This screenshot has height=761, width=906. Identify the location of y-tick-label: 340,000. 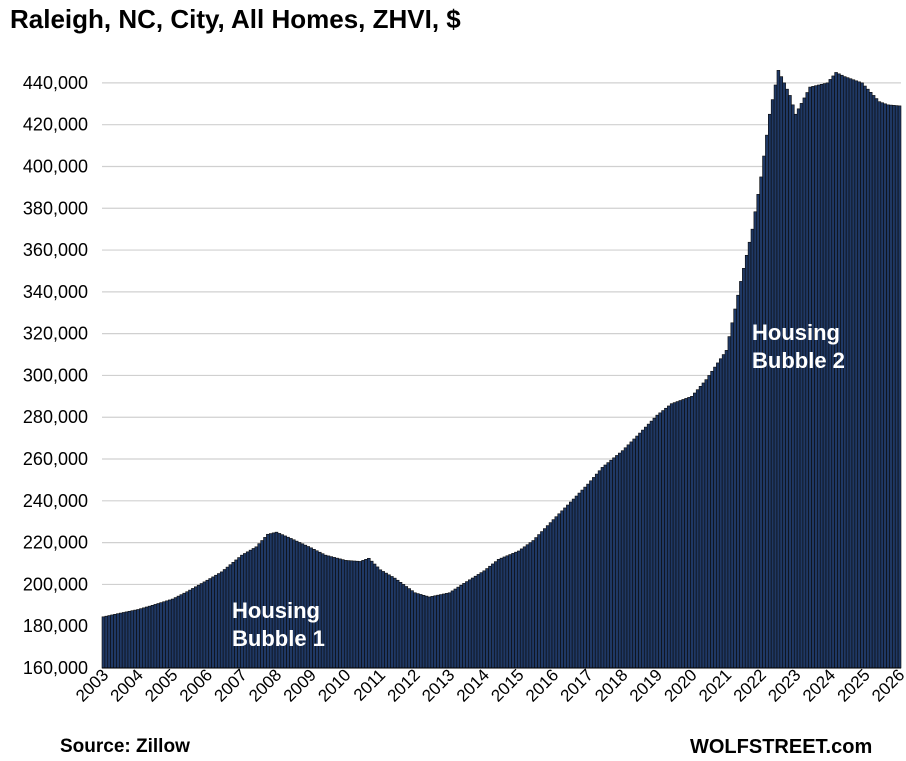
(55, 292).